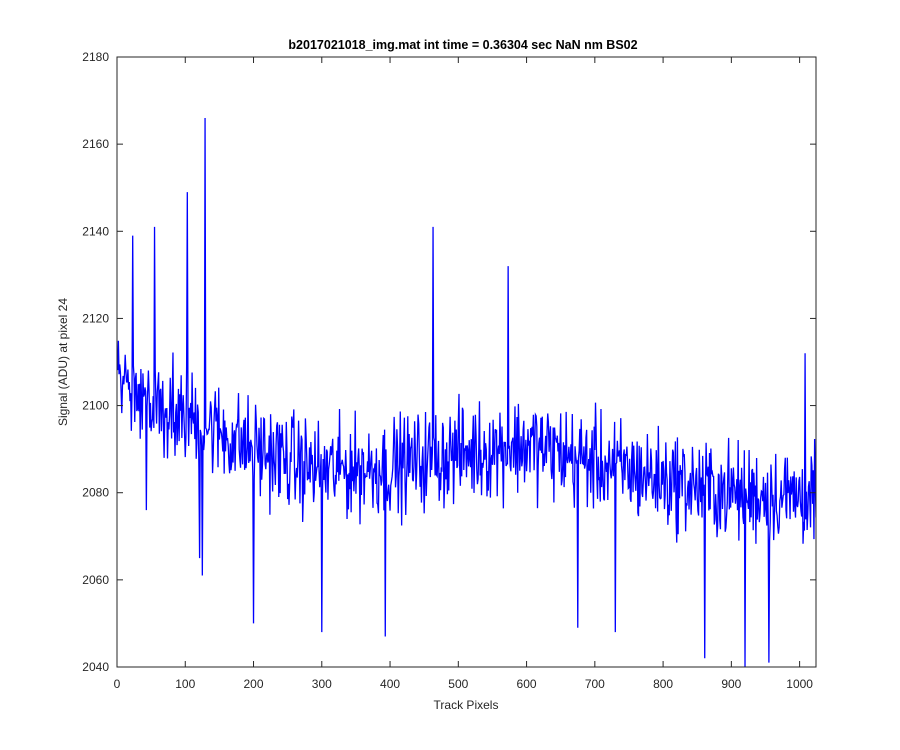 The width and height of the screenshot is (900, 750). I want to click on x-tick-label: 100, so click(185, 684).